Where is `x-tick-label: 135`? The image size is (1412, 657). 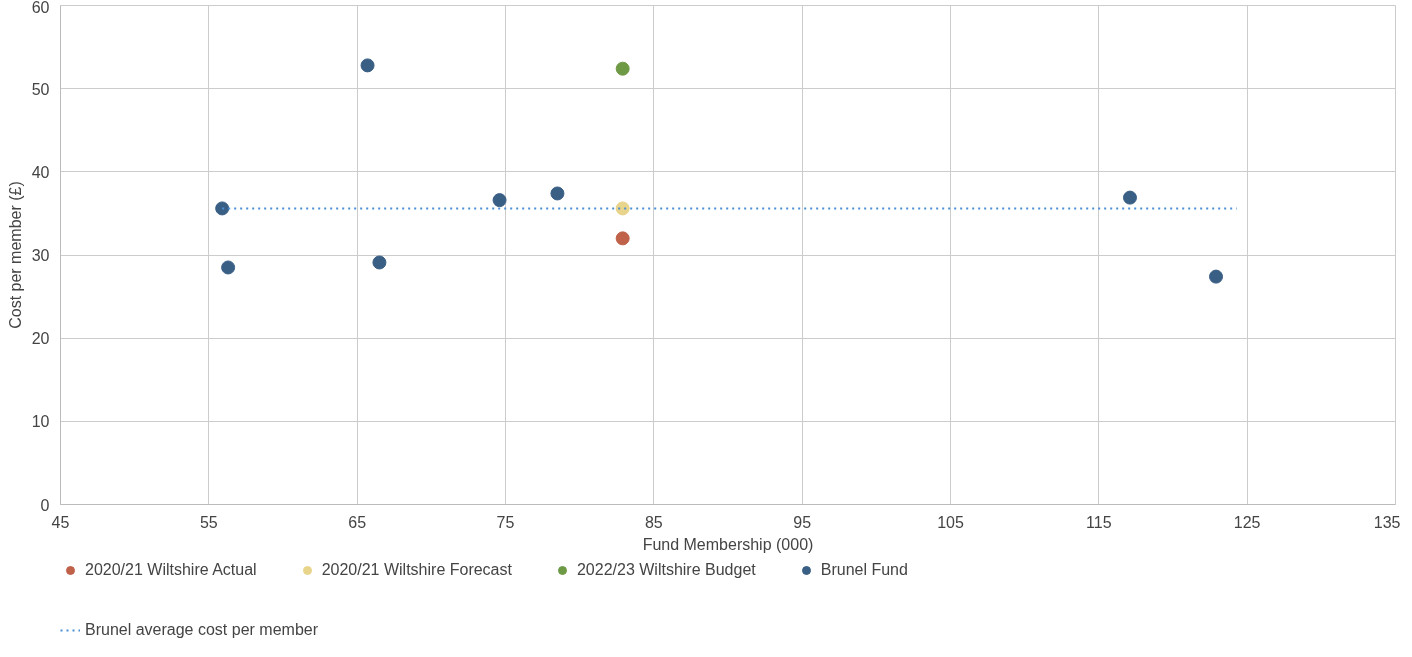 x-tick-label: 135 is located at coordinates (1387, 522).